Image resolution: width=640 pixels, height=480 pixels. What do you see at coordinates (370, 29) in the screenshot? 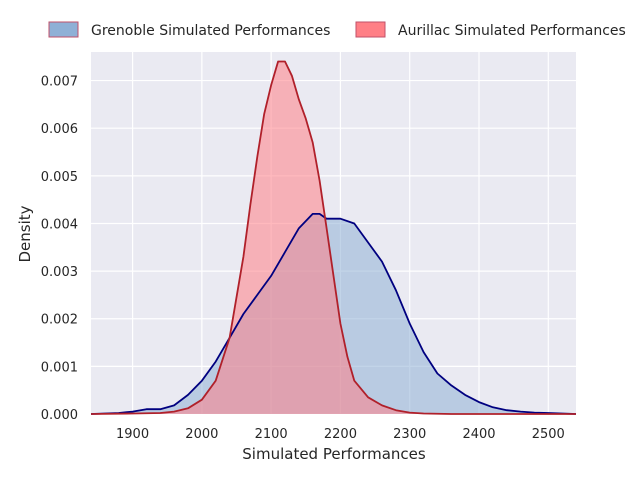
I see `aurillac-legend-swatch` at bounding box center [370, 29].